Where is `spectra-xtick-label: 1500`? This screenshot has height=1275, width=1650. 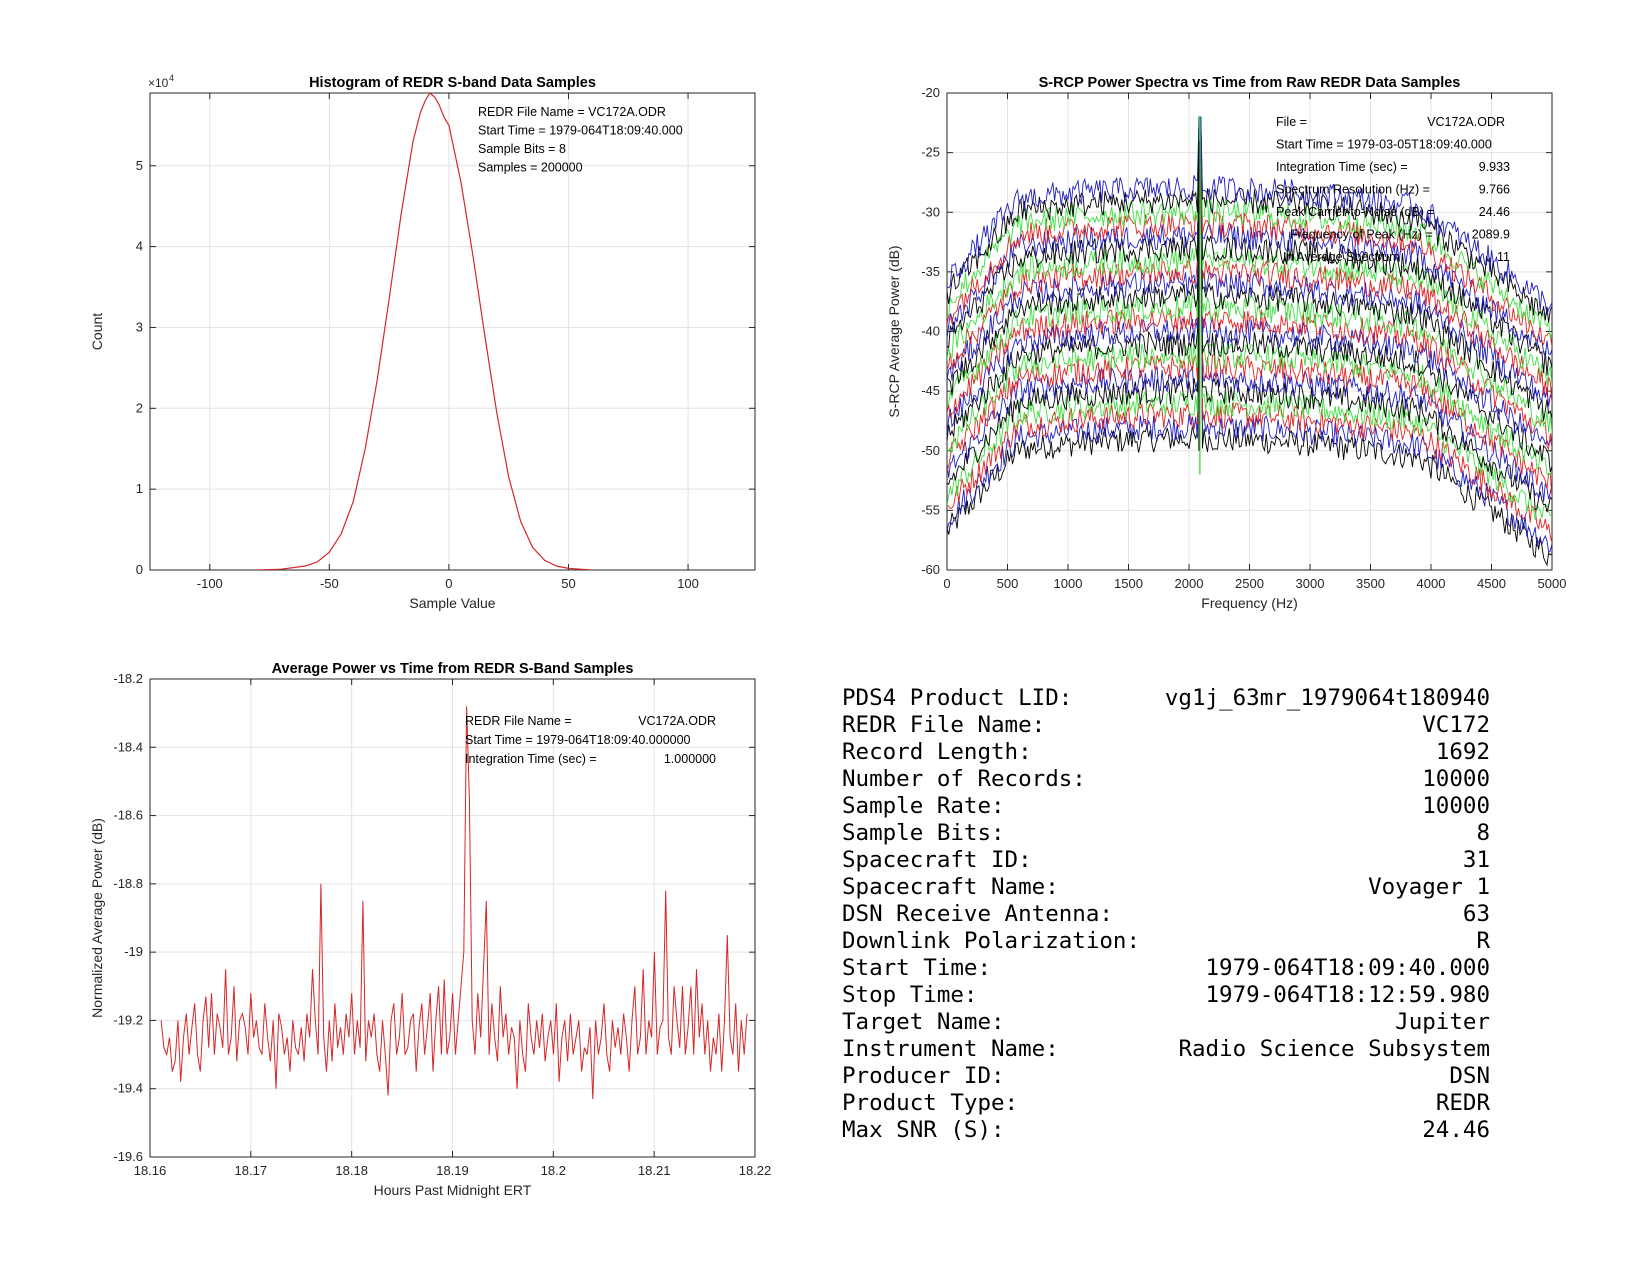
spectra-xtick-label: 1500 is located at coordinates (1128, 583).